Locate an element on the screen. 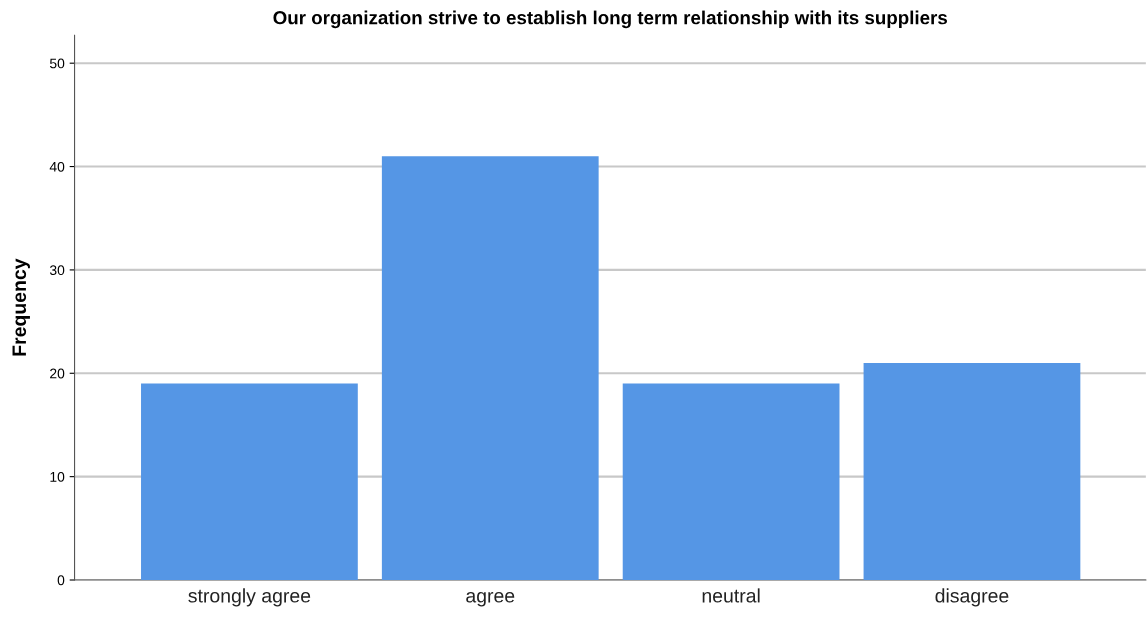 Image resolution: width=1147 pixels, height=619 pixels. x-tick-label: neutral is located at coordinates (731, 595).